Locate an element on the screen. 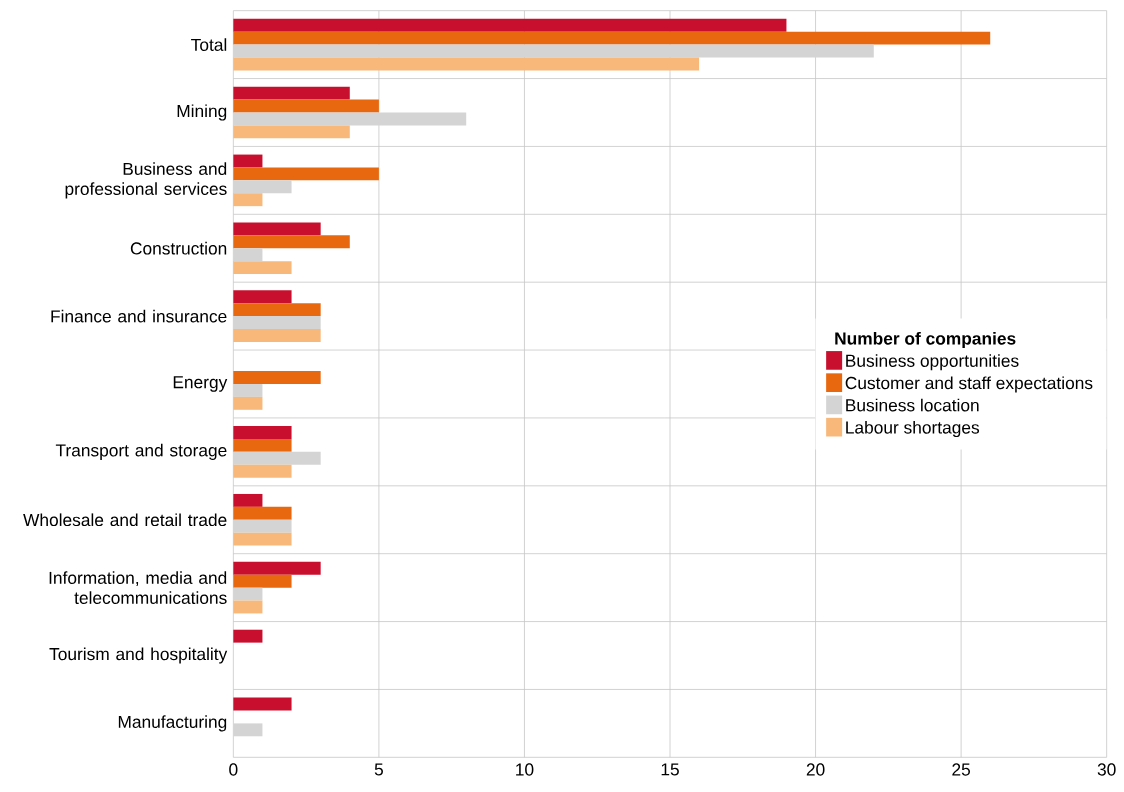 The height and width of the screenshot is (792, 1124). y-tick-label: Mining is located at coordinates (202, 112).